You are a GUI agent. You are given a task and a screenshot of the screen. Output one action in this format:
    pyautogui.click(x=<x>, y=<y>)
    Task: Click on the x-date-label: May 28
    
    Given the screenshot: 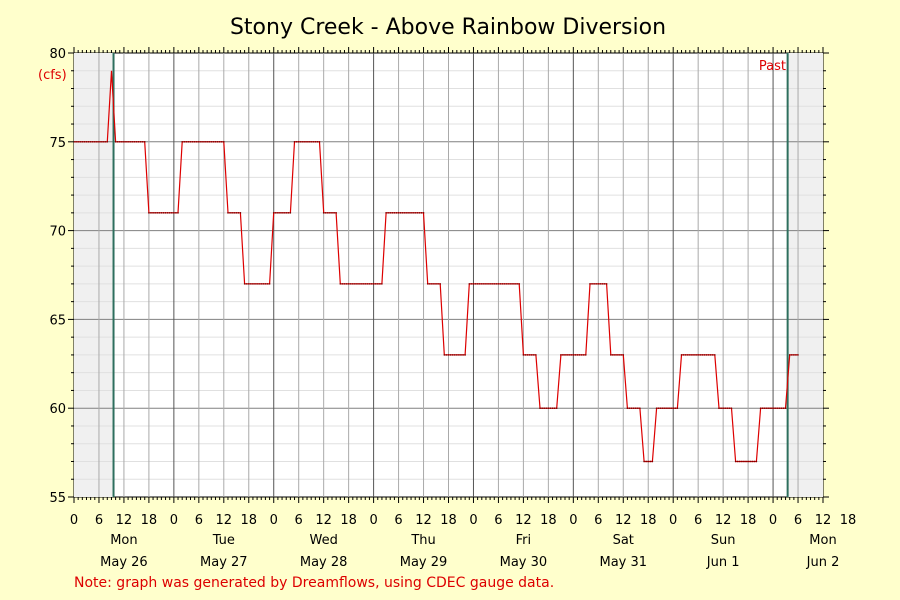 What is the action you would take?
    pyautogui.click(x=324, y=562)
    